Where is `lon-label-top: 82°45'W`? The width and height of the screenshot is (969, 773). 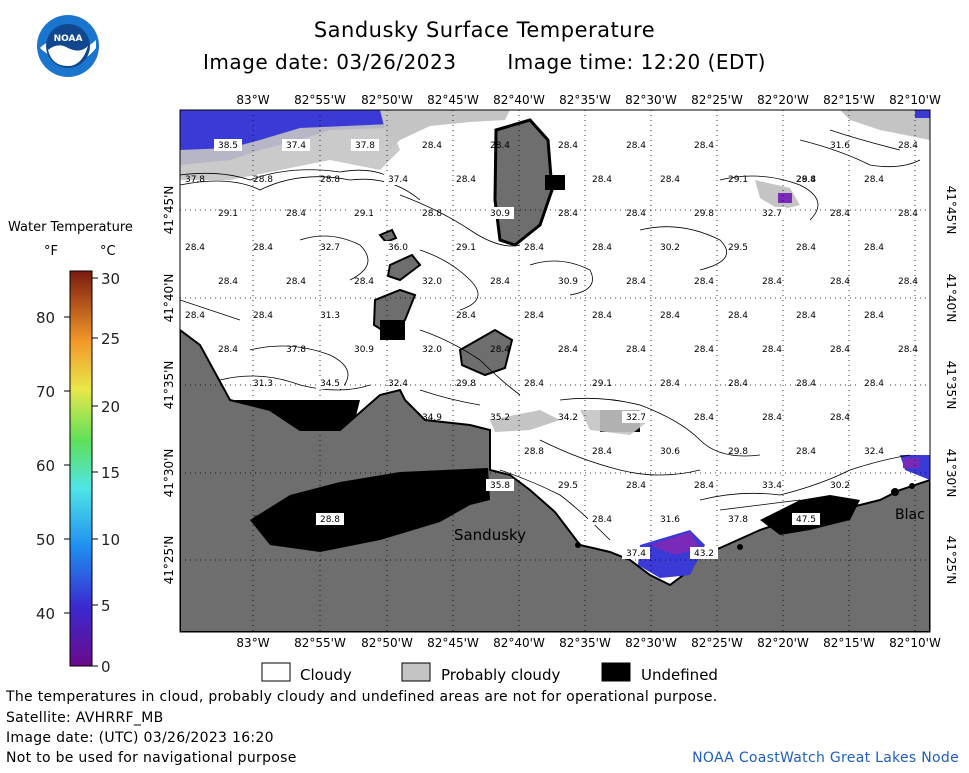
lon-label-top: 82°45'W is located at coordinates (453, 100).